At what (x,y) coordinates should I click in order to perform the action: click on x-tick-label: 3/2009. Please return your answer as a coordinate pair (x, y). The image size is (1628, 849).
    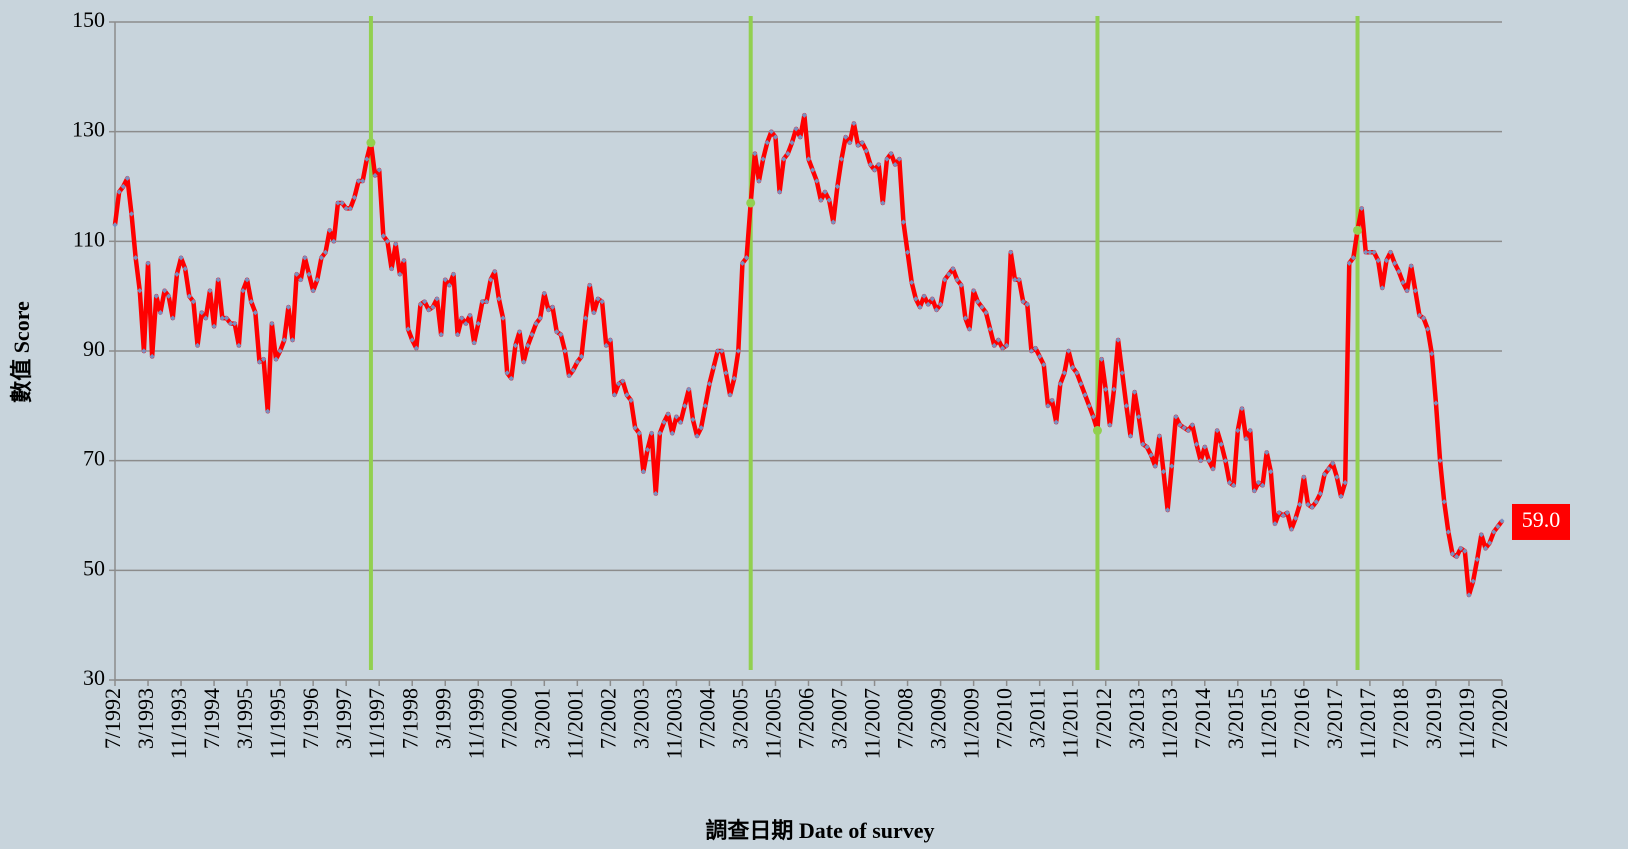
    Looking at the image, I should click on (938, 718).